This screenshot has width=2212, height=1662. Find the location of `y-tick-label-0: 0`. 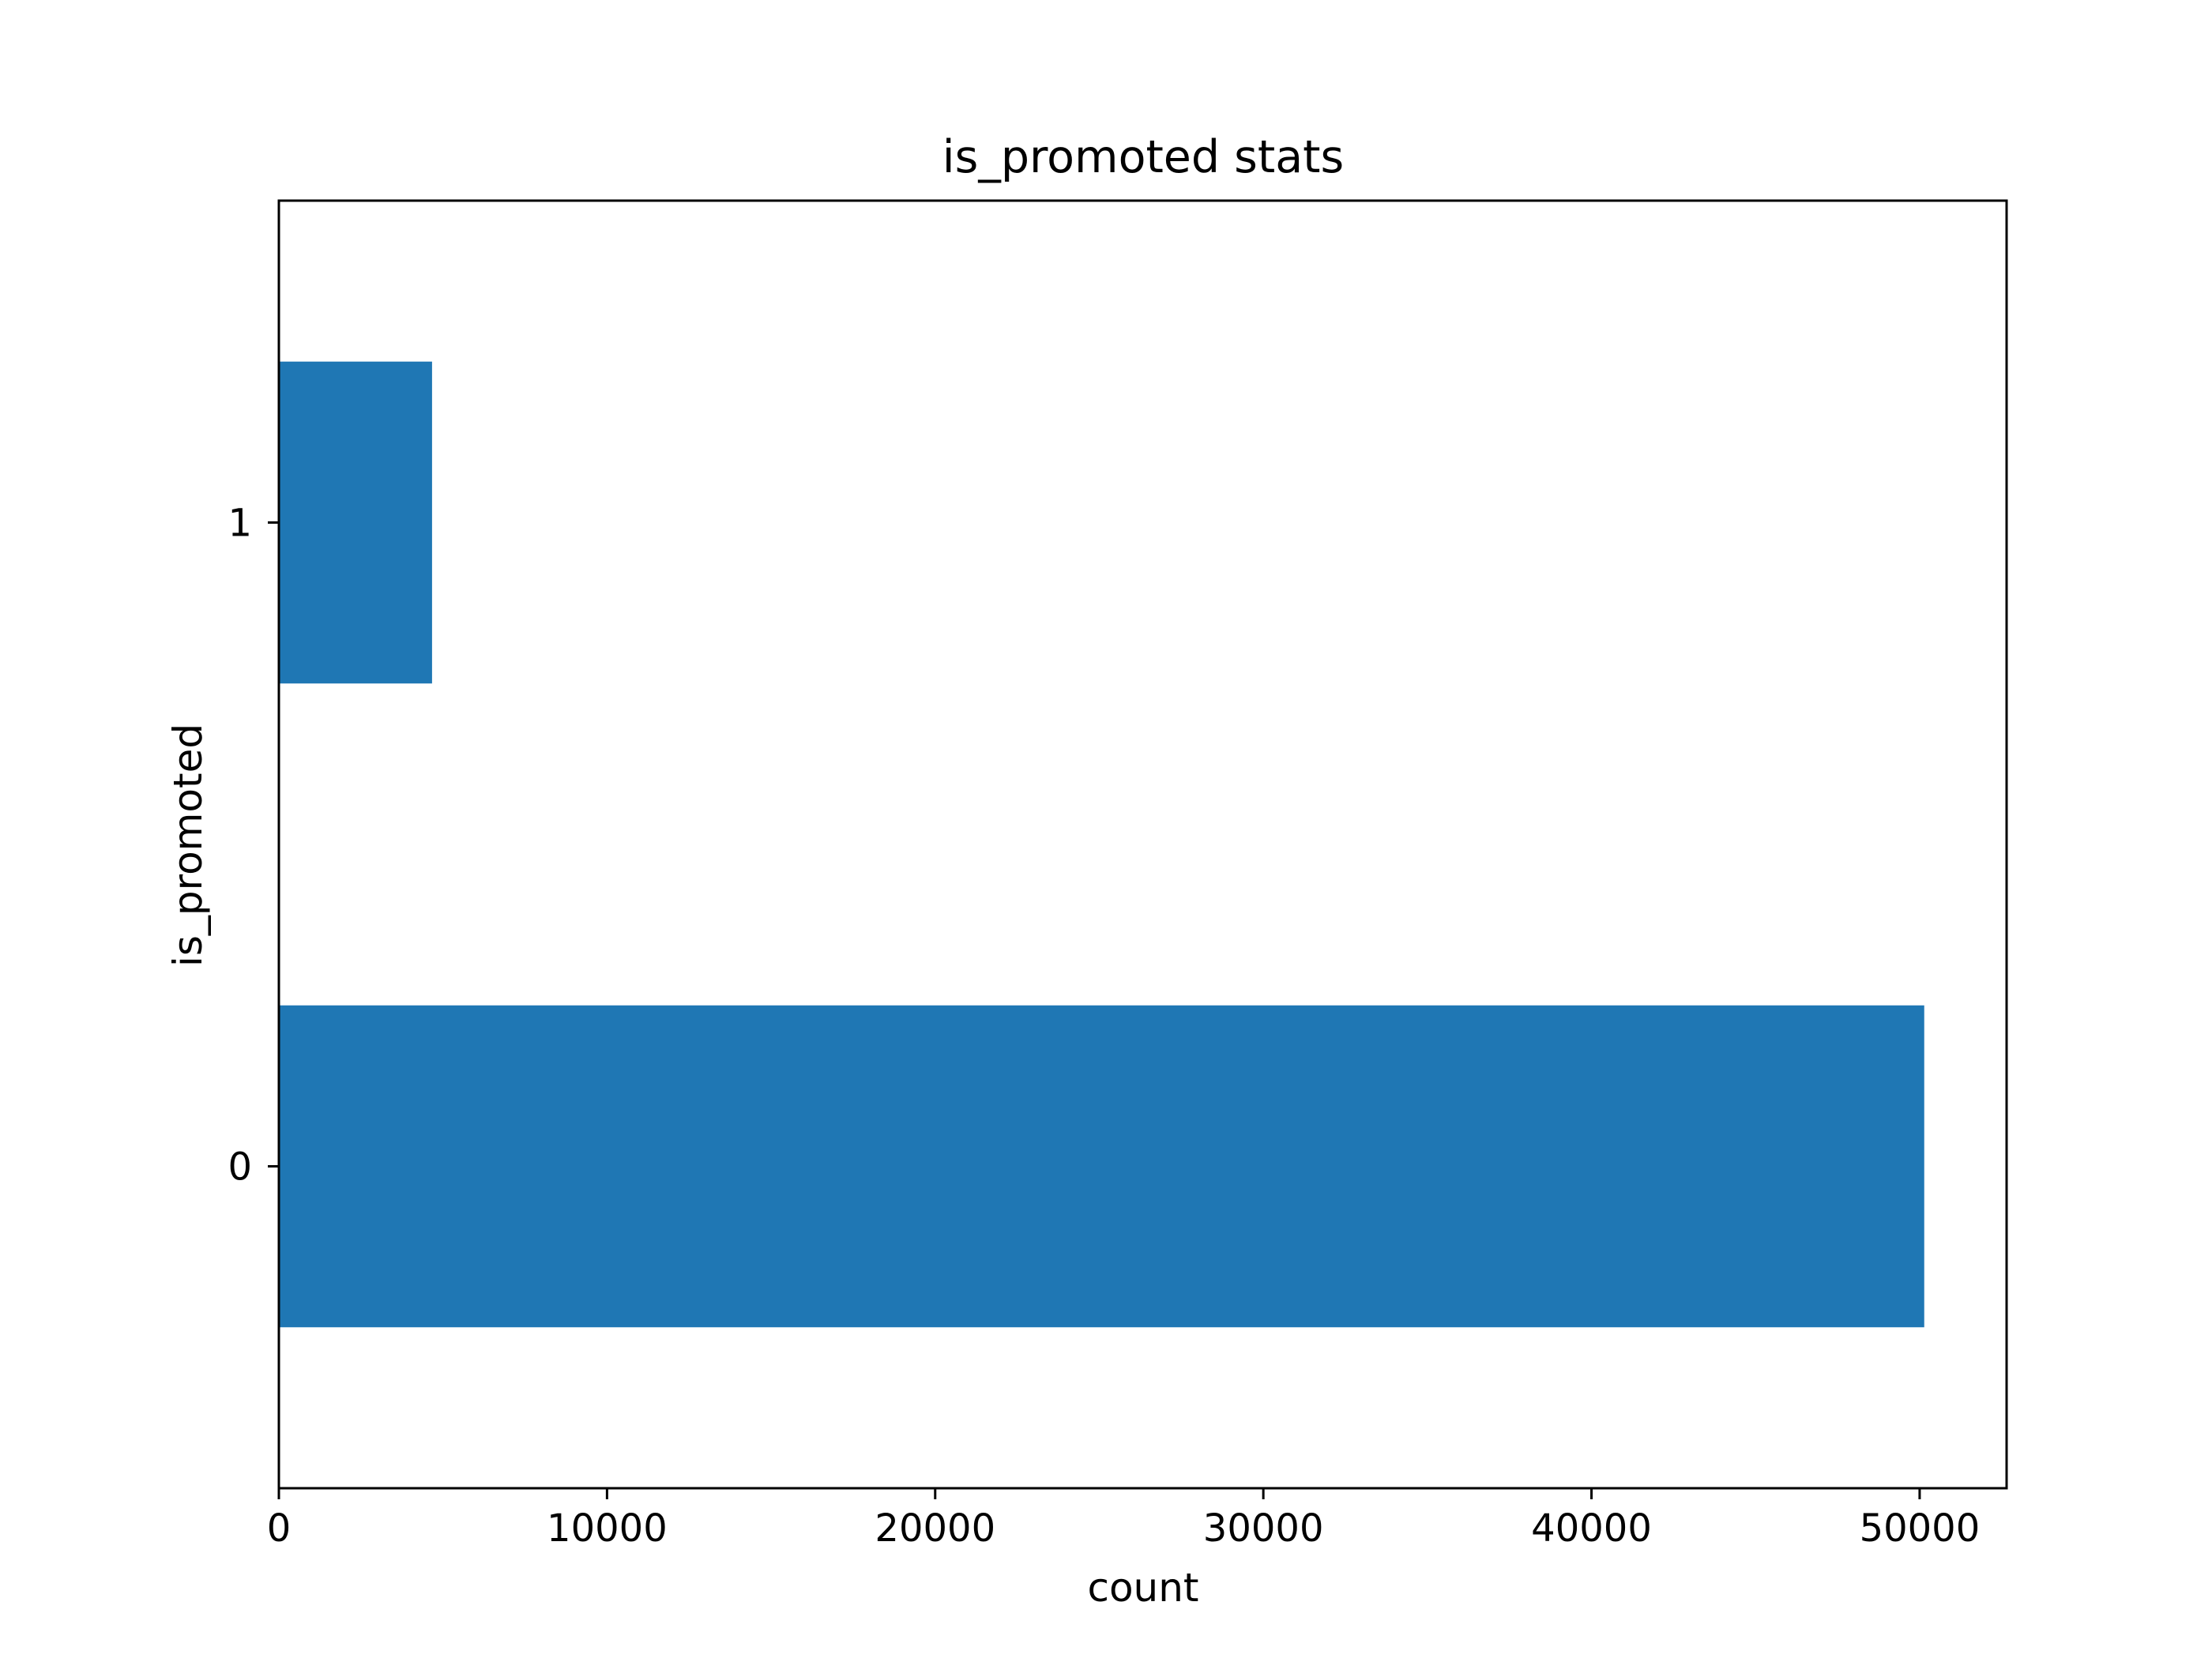

y-tick-label-0: 0 is located at coordinates (240, 1167).